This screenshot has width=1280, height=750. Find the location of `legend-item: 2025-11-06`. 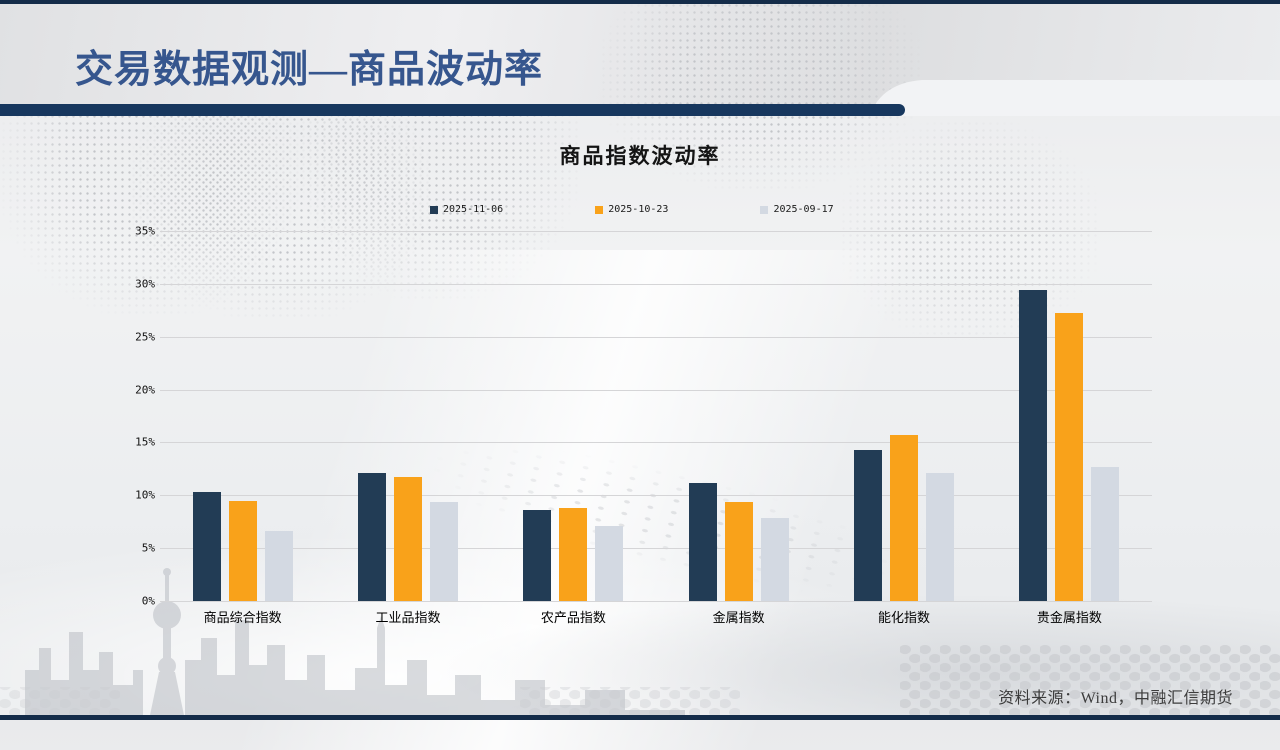

legend-item: 2025-11-06 is located at coordinates (466, 209).